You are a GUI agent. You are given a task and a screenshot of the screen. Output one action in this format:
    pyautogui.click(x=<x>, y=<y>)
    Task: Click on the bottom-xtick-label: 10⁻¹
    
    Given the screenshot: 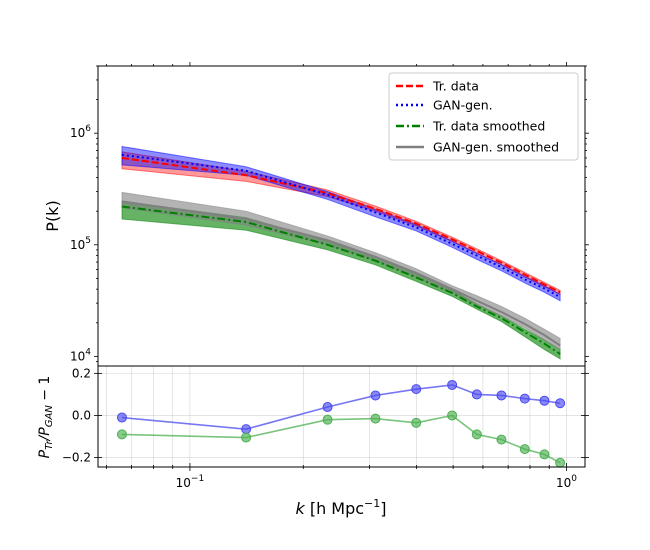 What is the action you would take?
    pyautogui.click(x=190, y=482)
    